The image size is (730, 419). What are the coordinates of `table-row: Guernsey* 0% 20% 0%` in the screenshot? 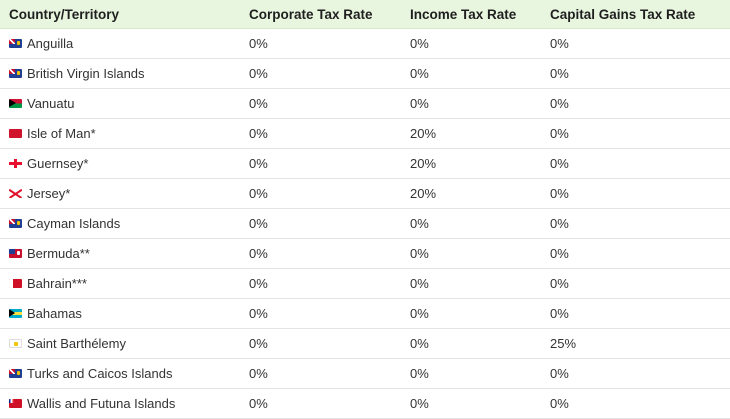 It's located at (365, 163).